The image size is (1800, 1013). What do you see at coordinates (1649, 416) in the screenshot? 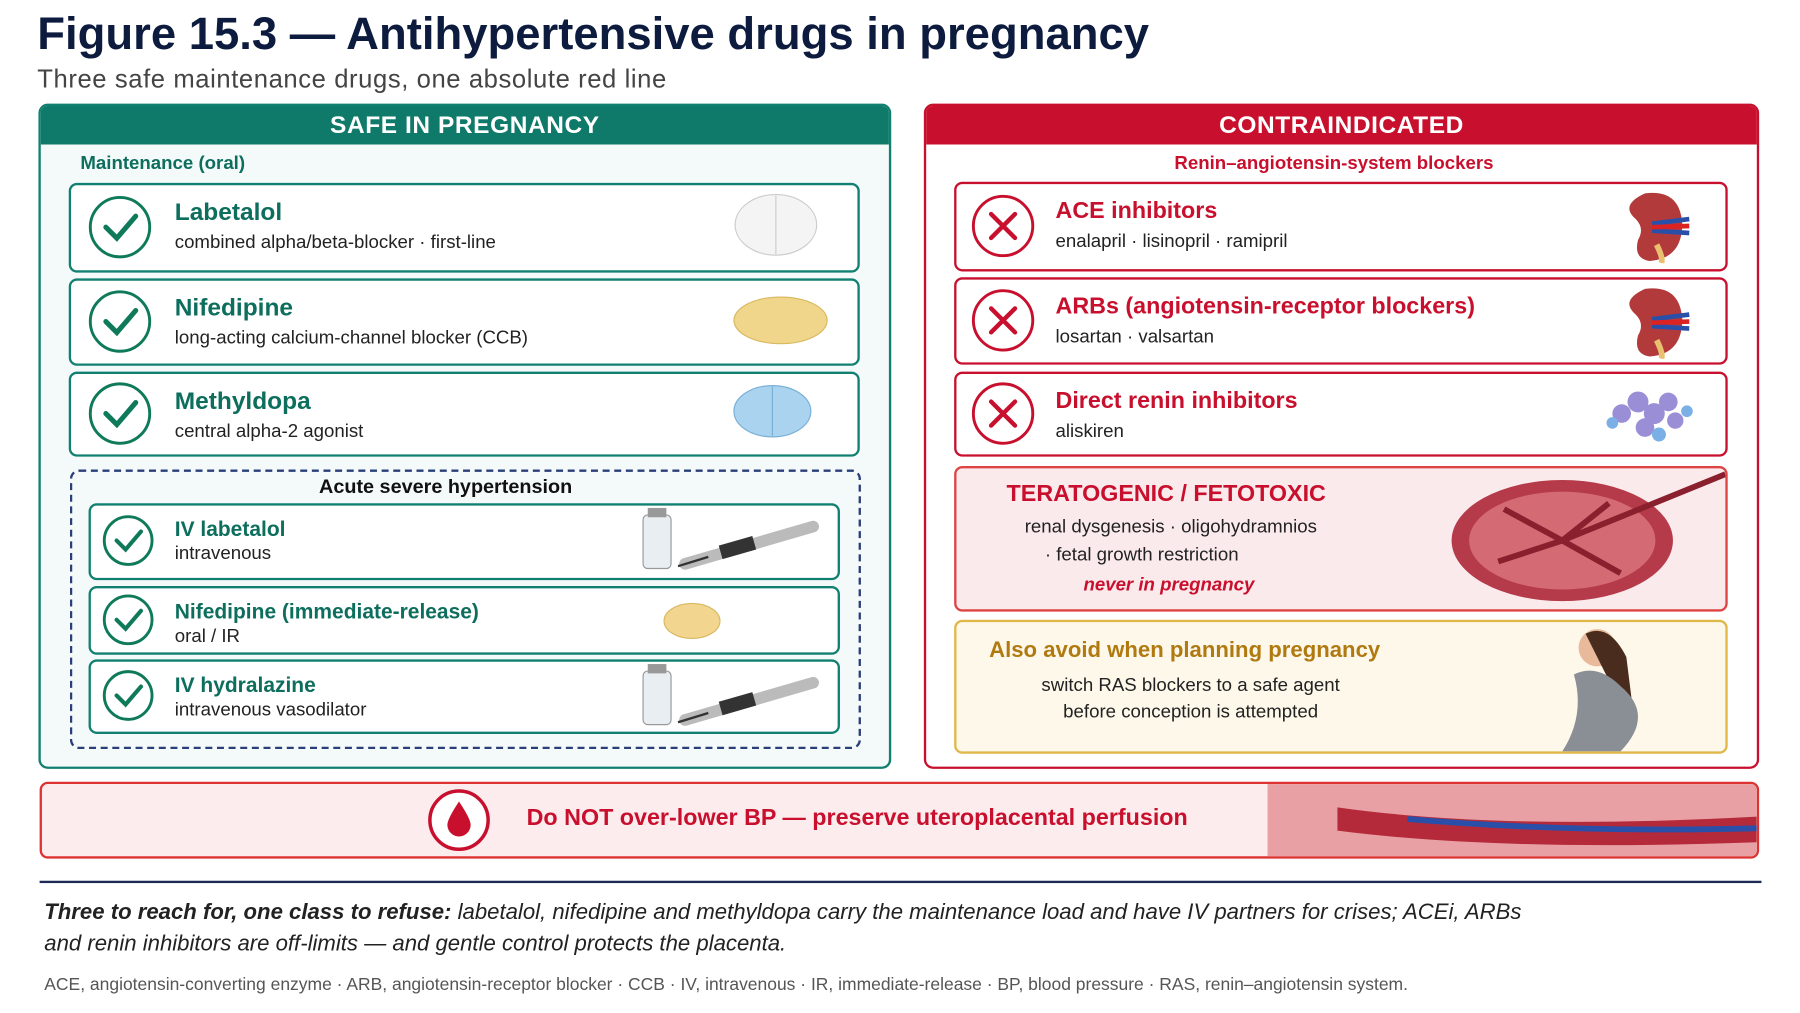
I see `molecule-illustration` at bounding box center [1649, 416].